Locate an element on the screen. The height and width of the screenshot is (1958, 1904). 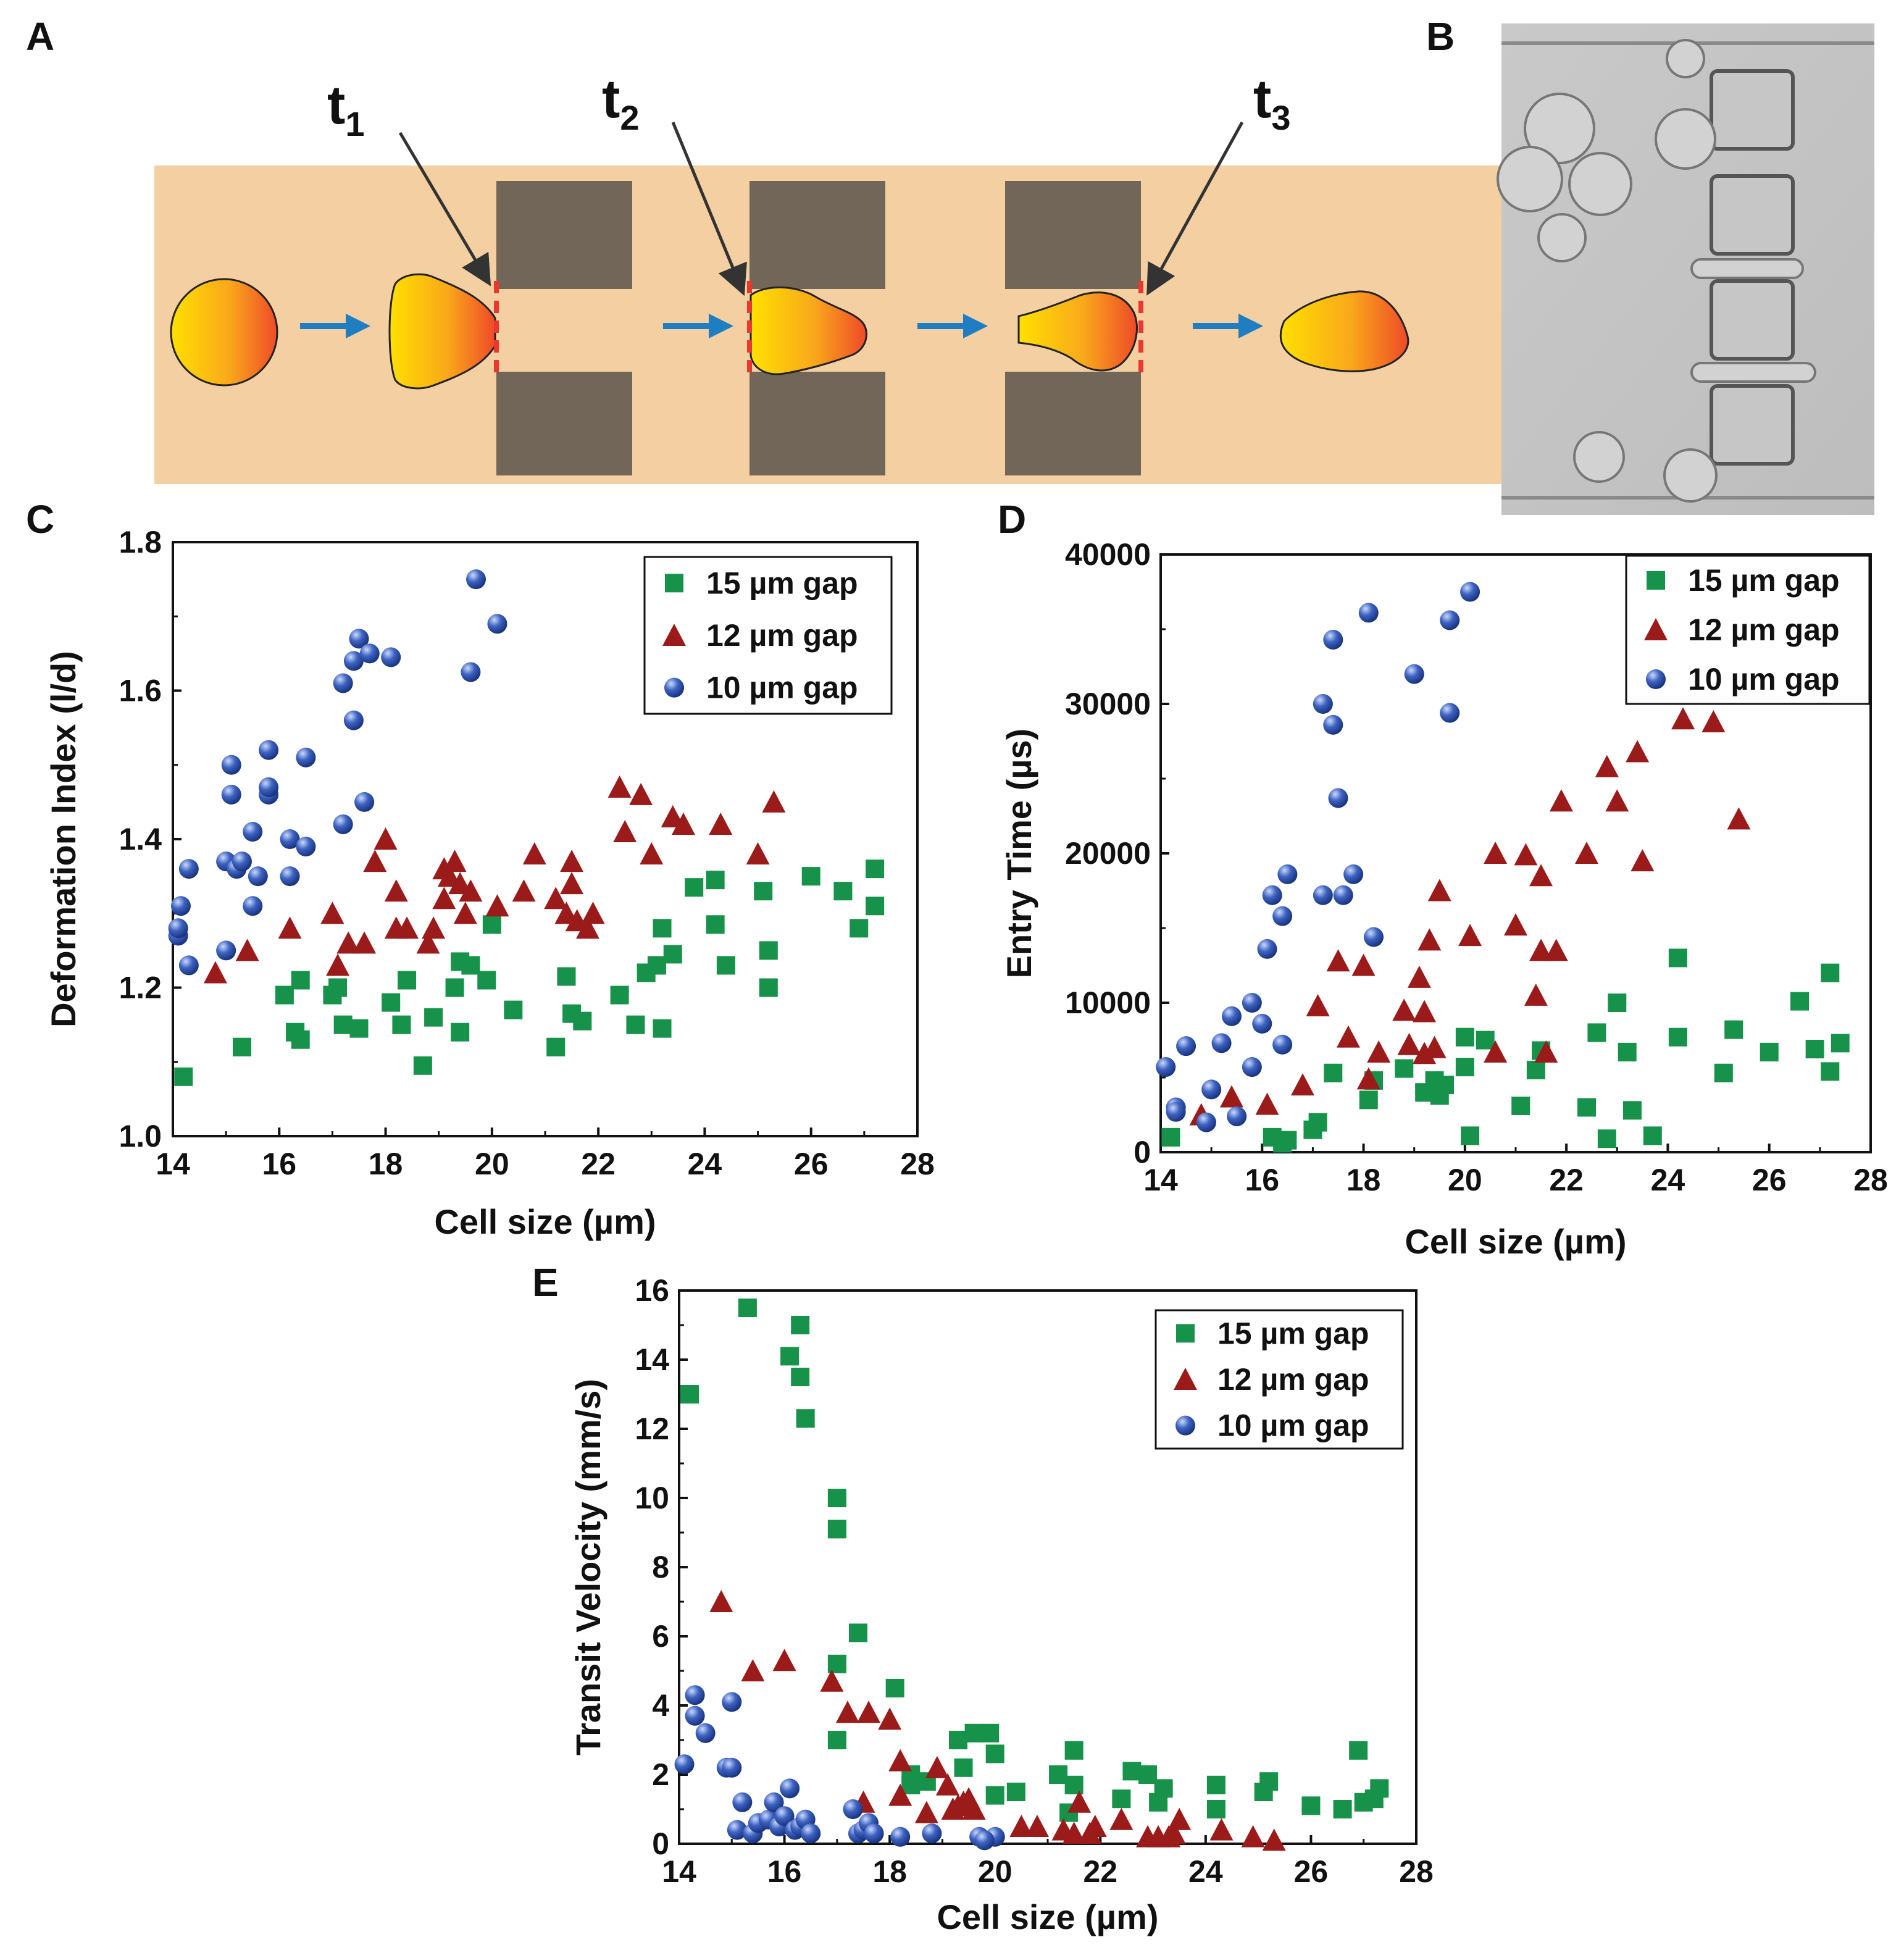
y-tick-label: 30000 is located at coordinates (1108, 704).